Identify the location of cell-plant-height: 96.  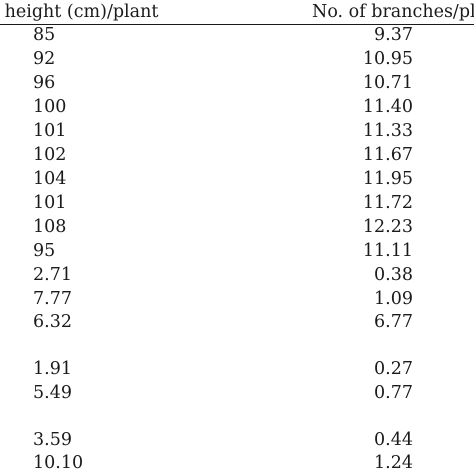
(44, 83).